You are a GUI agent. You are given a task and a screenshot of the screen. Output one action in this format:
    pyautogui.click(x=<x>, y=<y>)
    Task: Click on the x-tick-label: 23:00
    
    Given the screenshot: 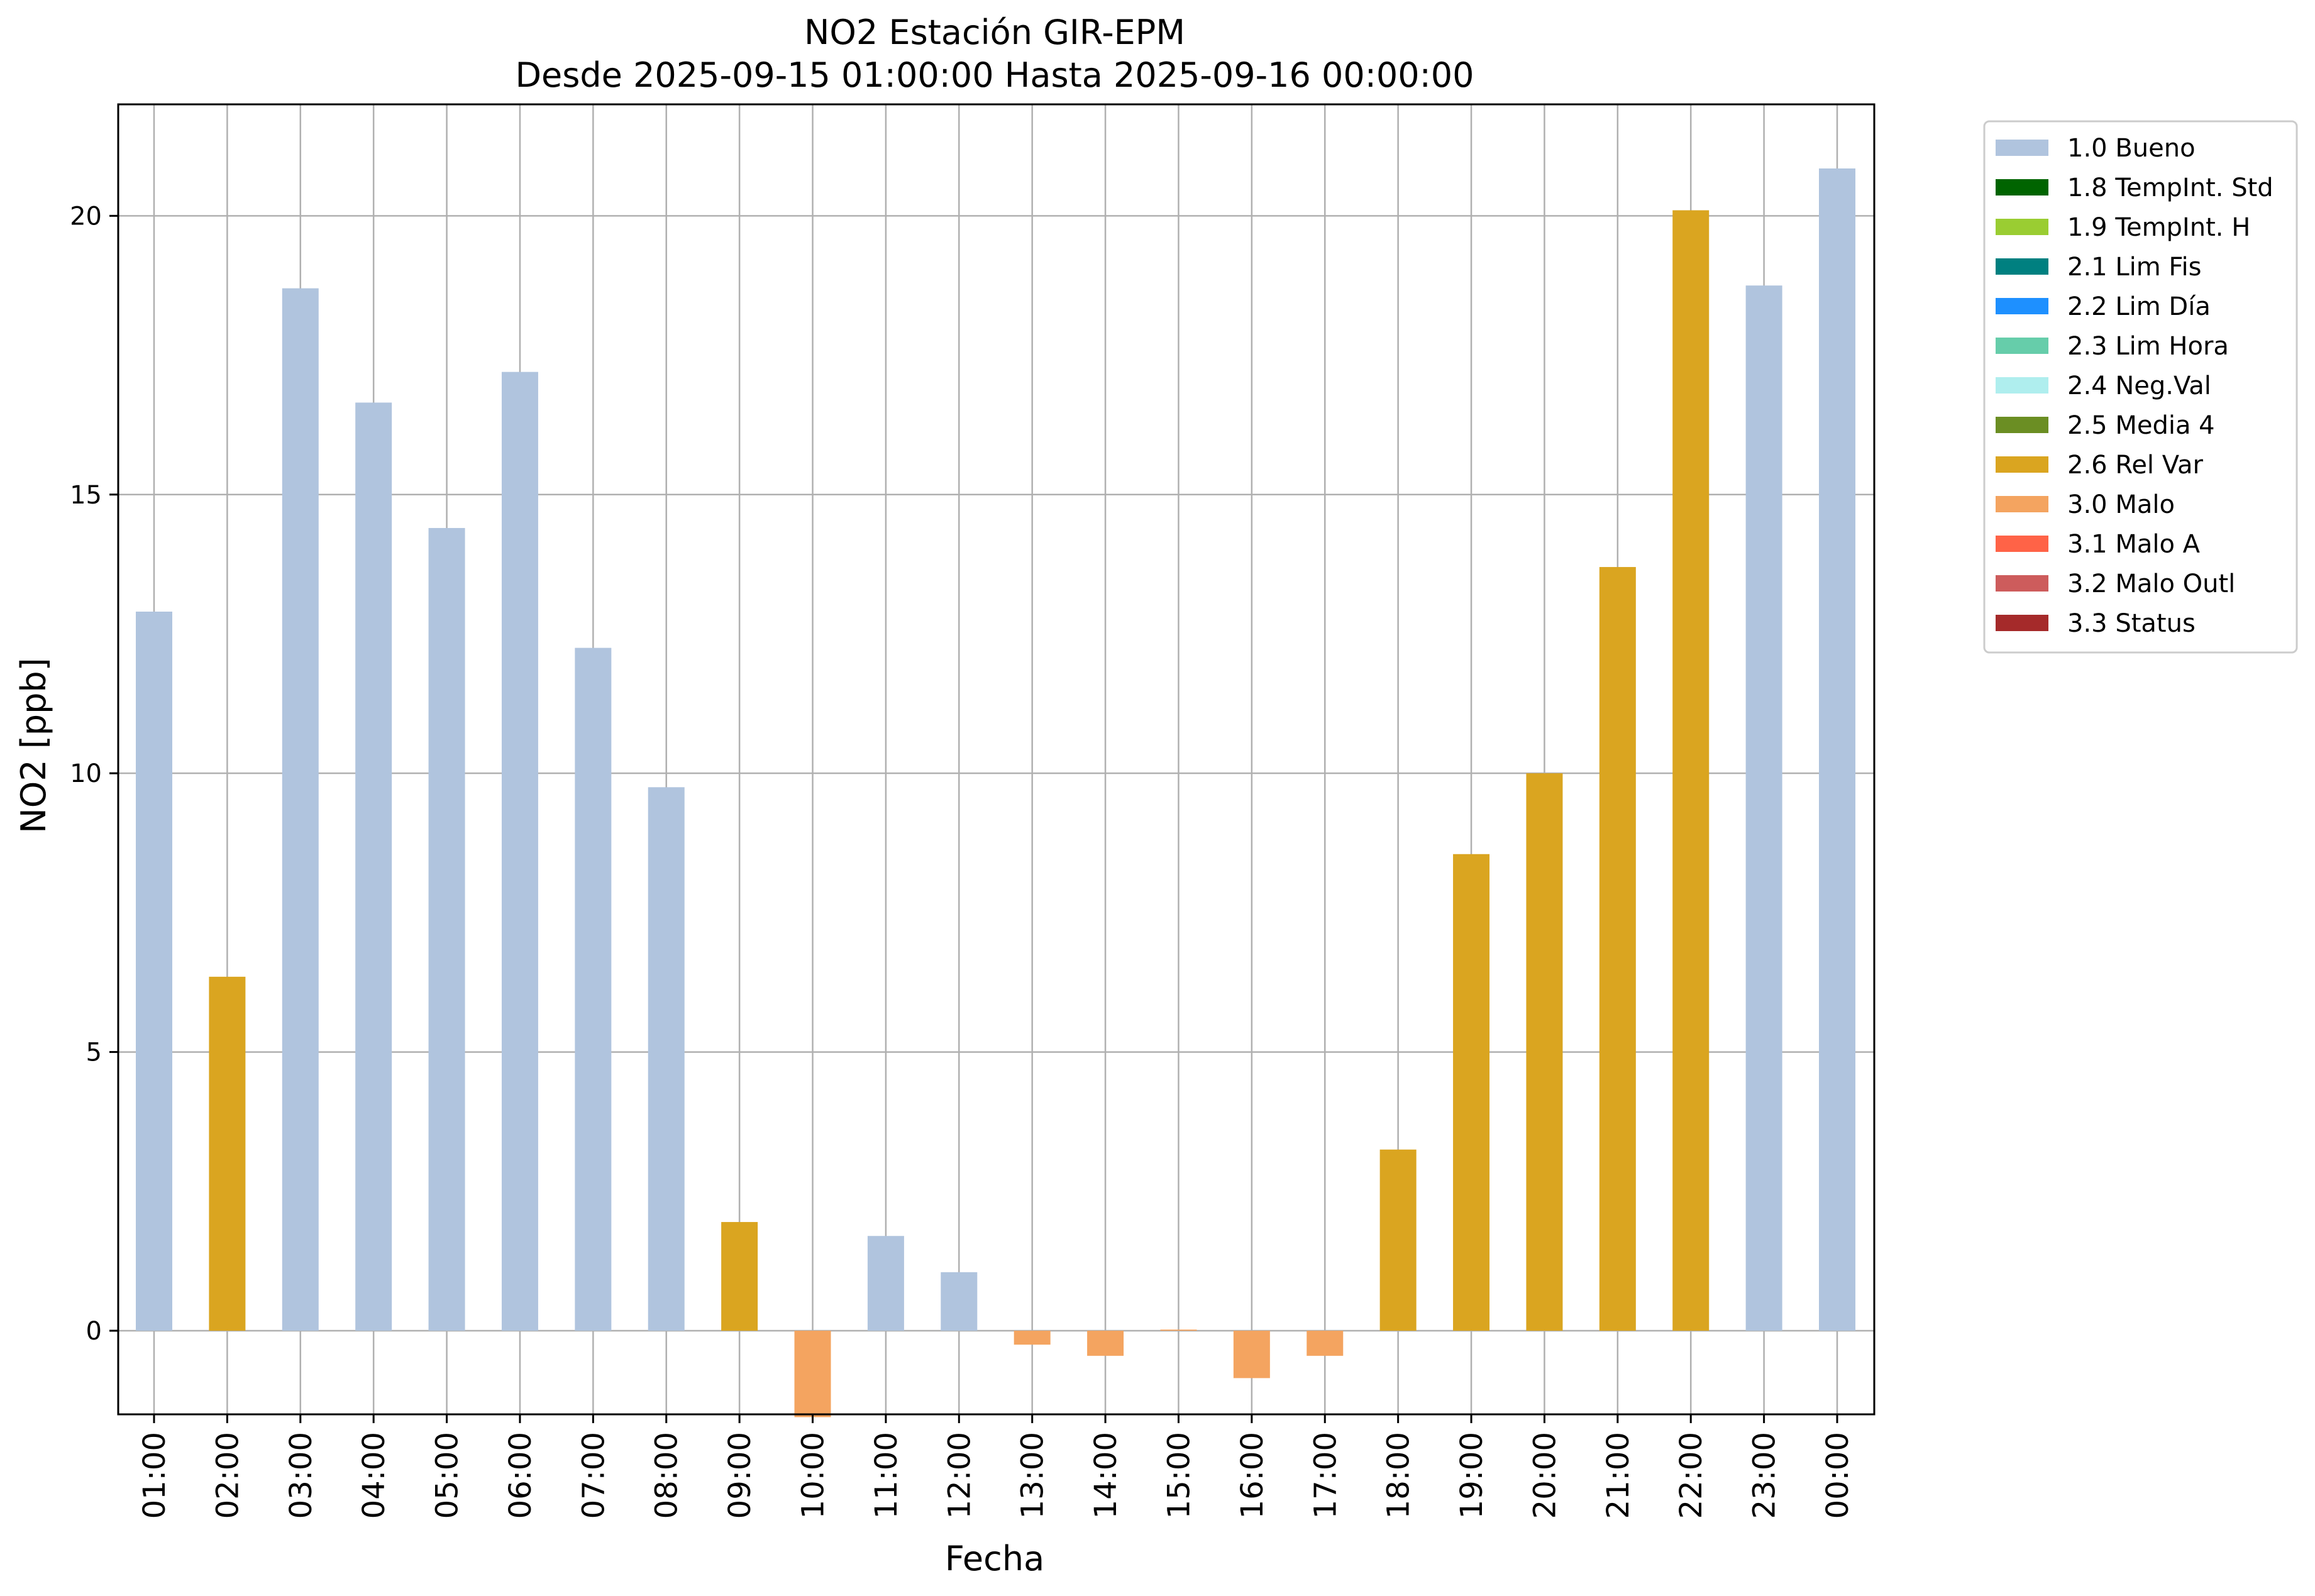 What is the action you would take?
    pyautogui.click(x=1764, y=1475)
    